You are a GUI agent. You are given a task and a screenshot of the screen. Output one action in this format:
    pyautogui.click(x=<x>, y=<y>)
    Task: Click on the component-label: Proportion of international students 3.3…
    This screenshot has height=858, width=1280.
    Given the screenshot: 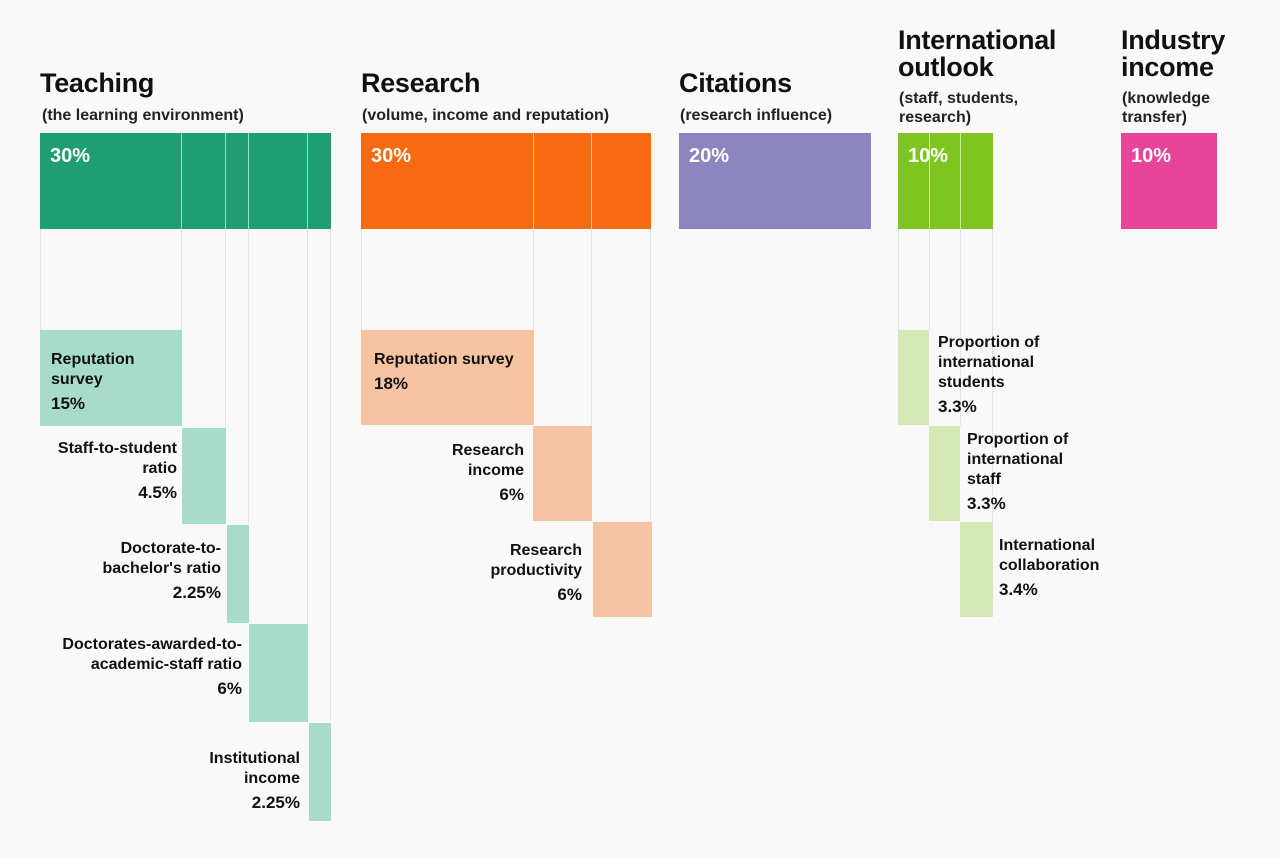 What is the action you would take?
    pyautogui.click(x=1000, y=375)
    